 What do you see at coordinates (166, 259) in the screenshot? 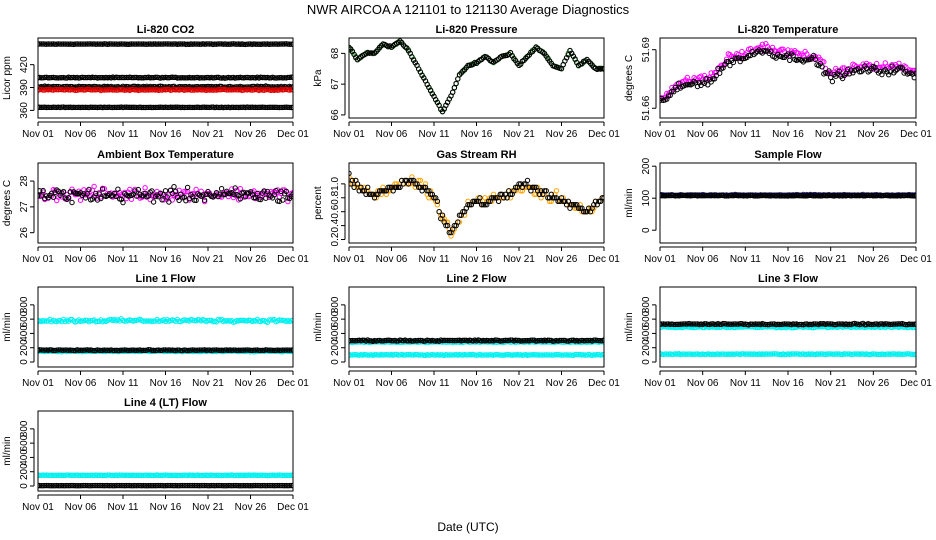
I see `x-tick-label: Nov 16` at bounding box center [166, 259].